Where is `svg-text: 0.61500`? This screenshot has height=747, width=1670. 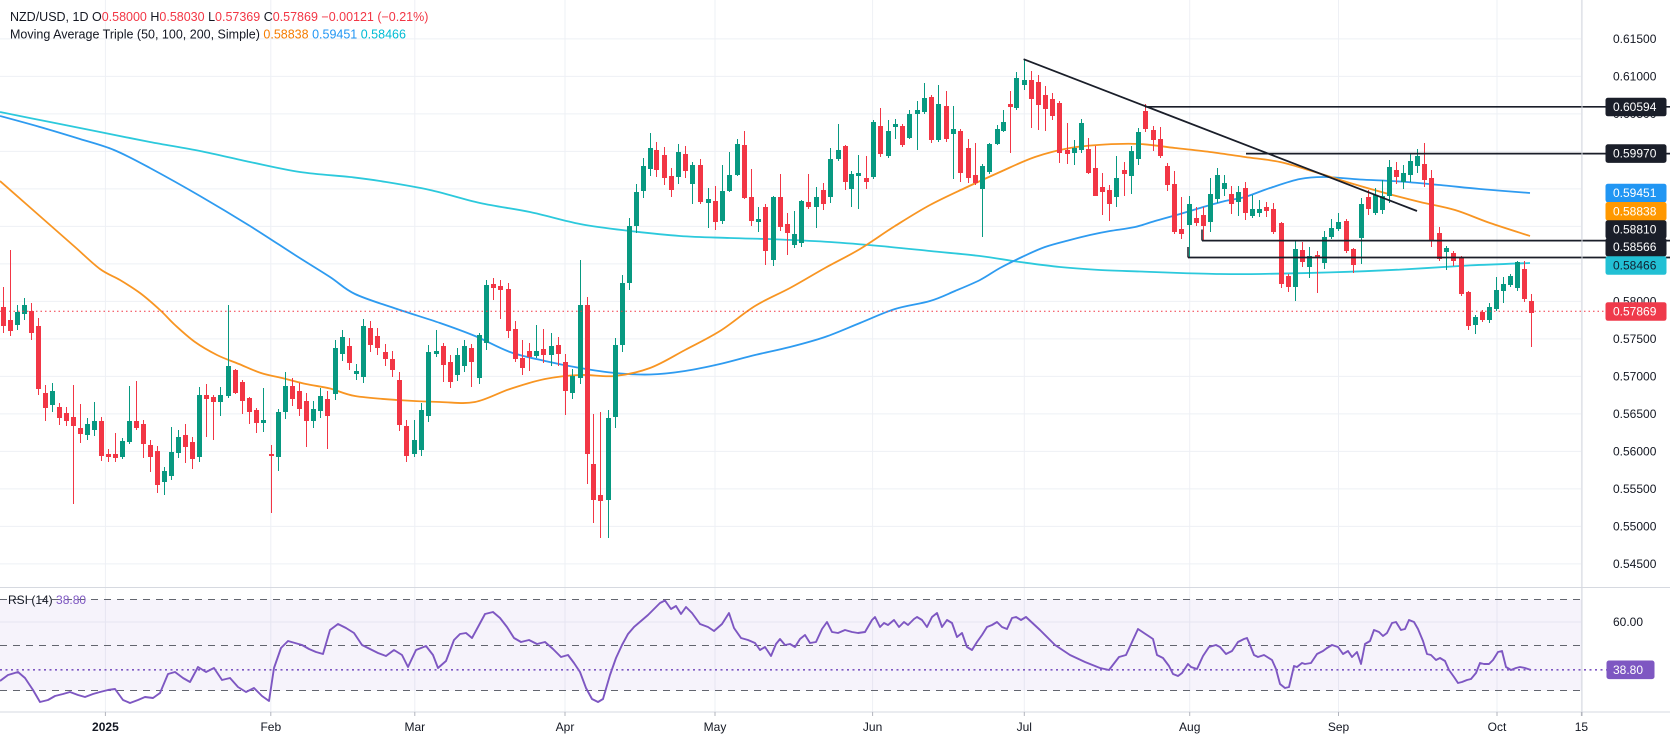
svg-text: 0.61500 is located at coordinates (1635, 39).